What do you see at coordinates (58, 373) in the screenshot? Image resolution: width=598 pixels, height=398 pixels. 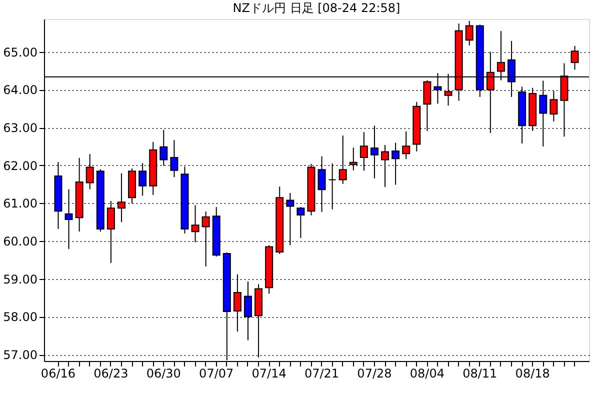 I see `x-tick-label: 06/16` at bounding box center [58, 373].